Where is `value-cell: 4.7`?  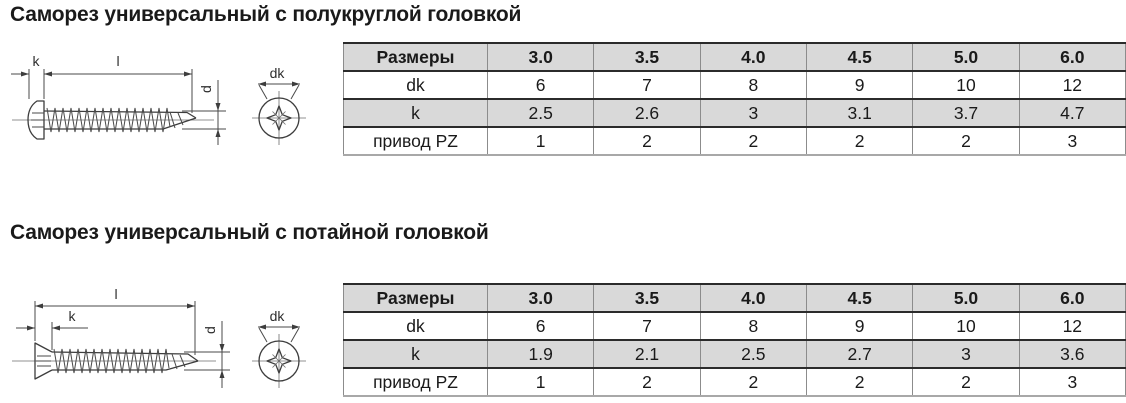 value-cell: 4.7 is located at coordinates (1072, 113).